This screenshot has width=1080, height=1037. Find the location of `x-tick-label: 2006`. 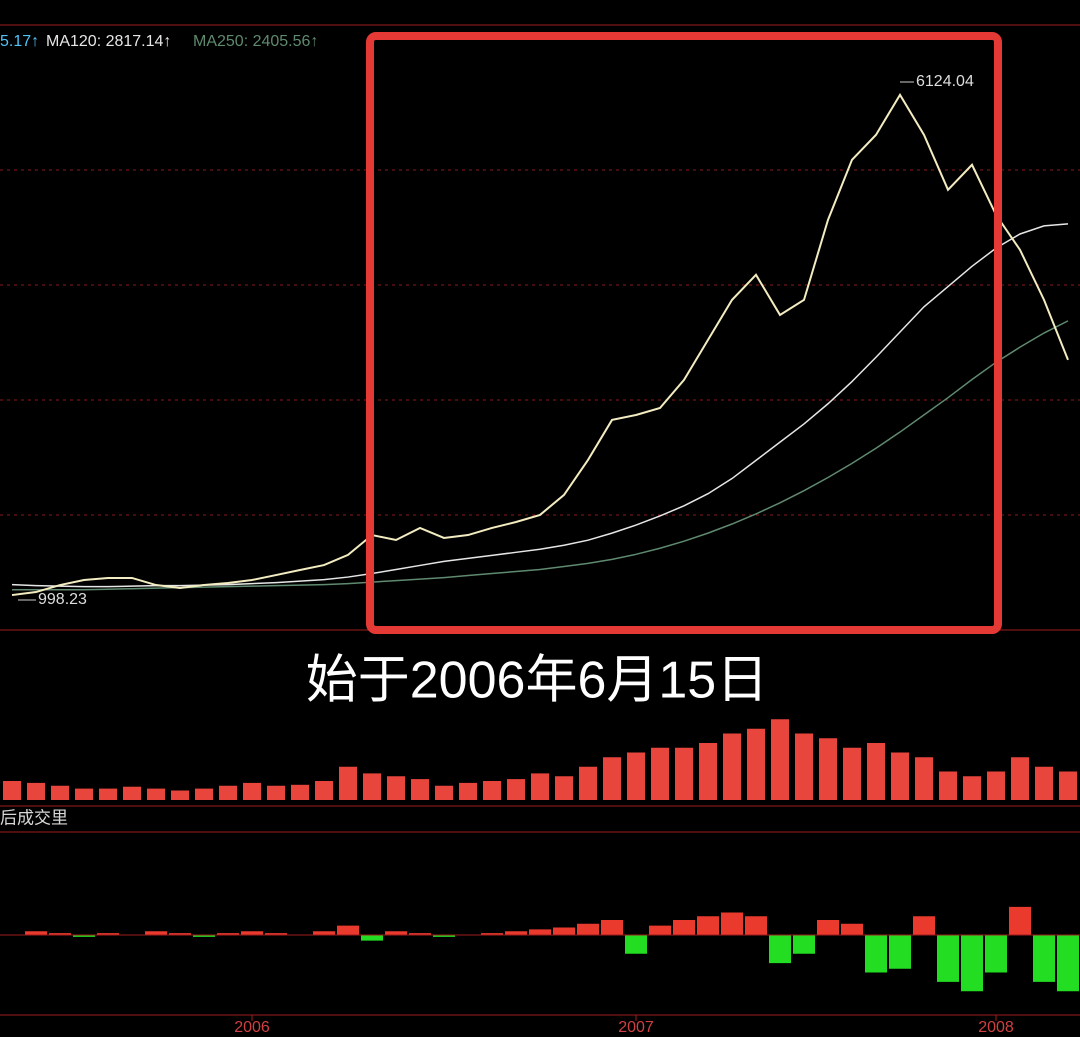

x-tick-label: 2006 is located at coordinates (252, 1027).